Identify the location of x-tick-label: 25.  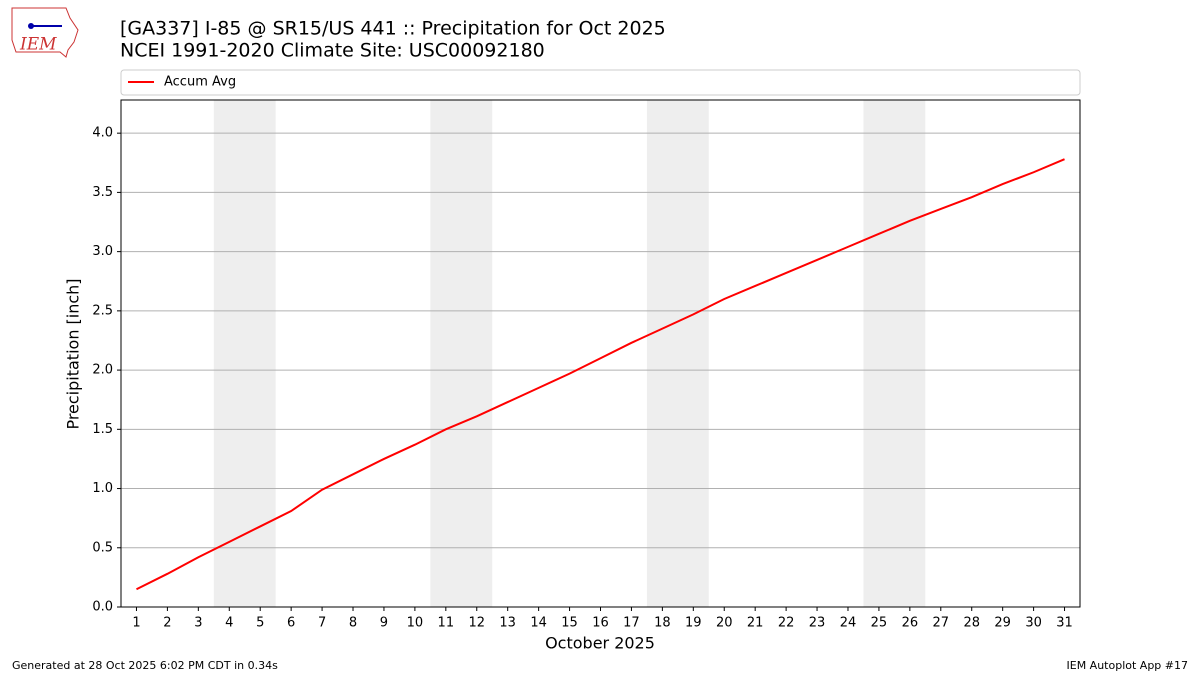
(879, 623).